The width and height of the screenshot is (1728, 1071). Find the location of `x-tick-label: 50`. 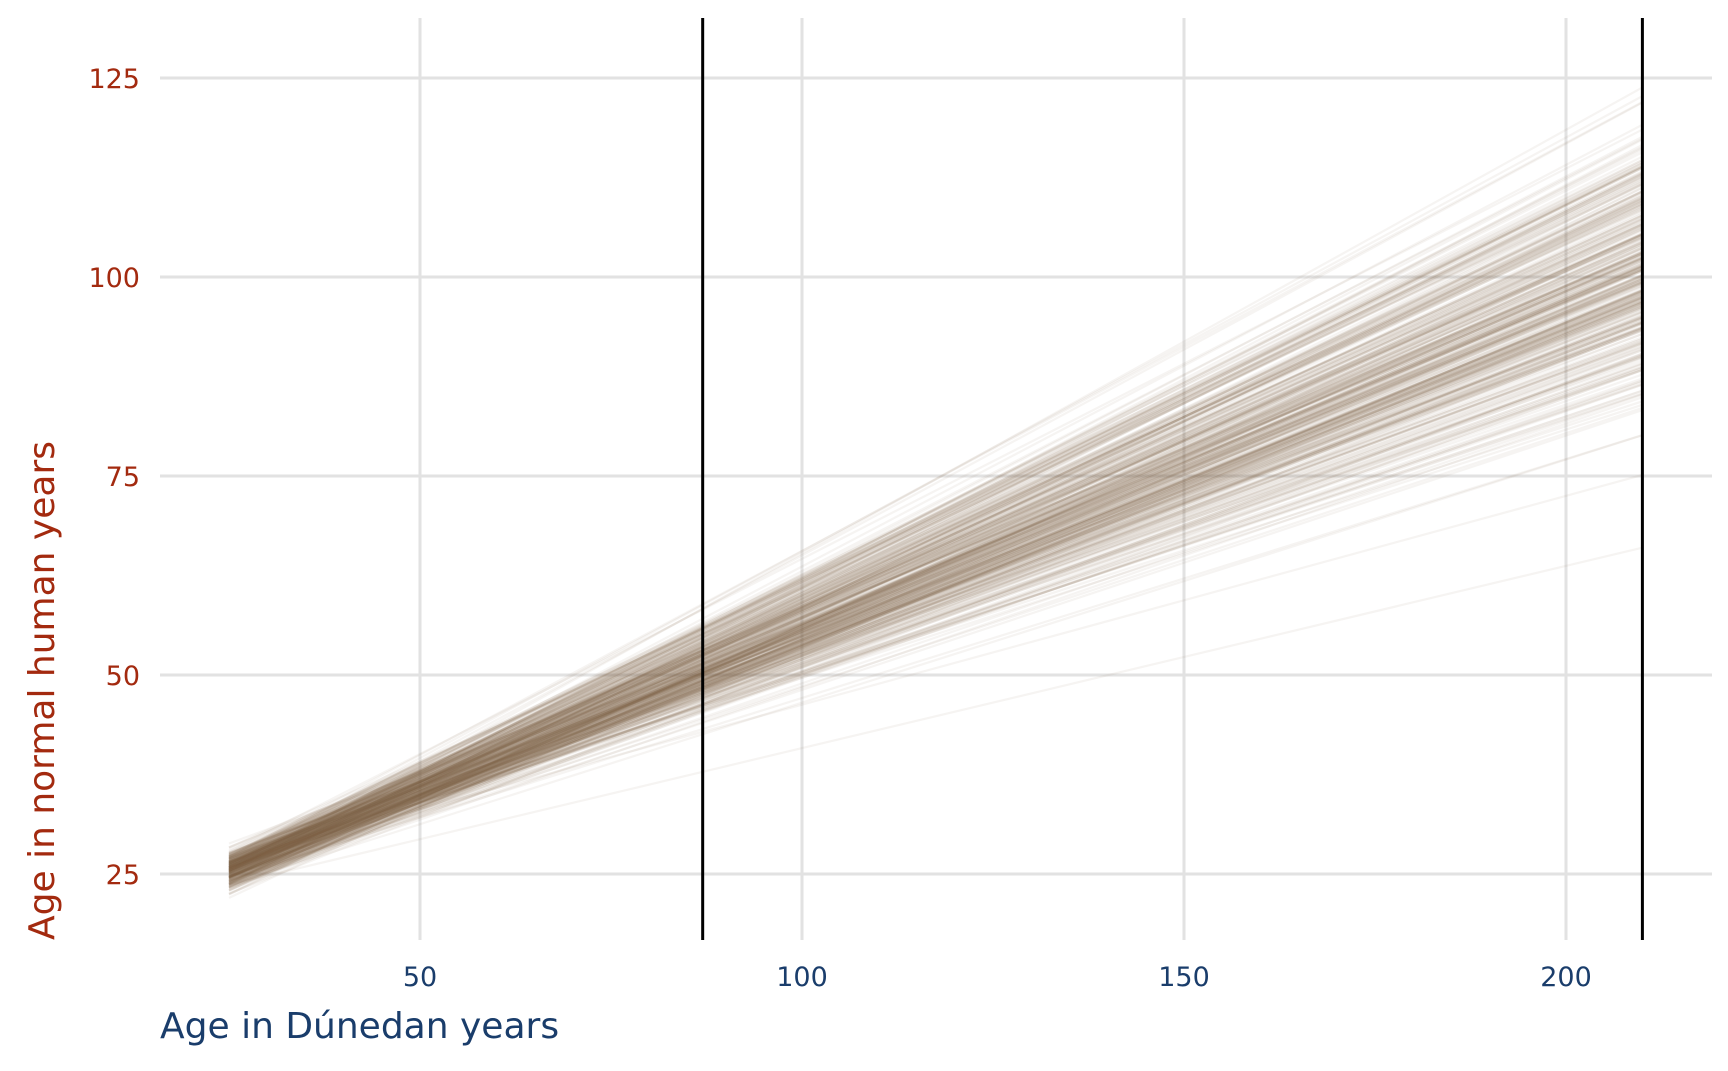

x-tick-label: 50 is located at coordinates (420, 977).